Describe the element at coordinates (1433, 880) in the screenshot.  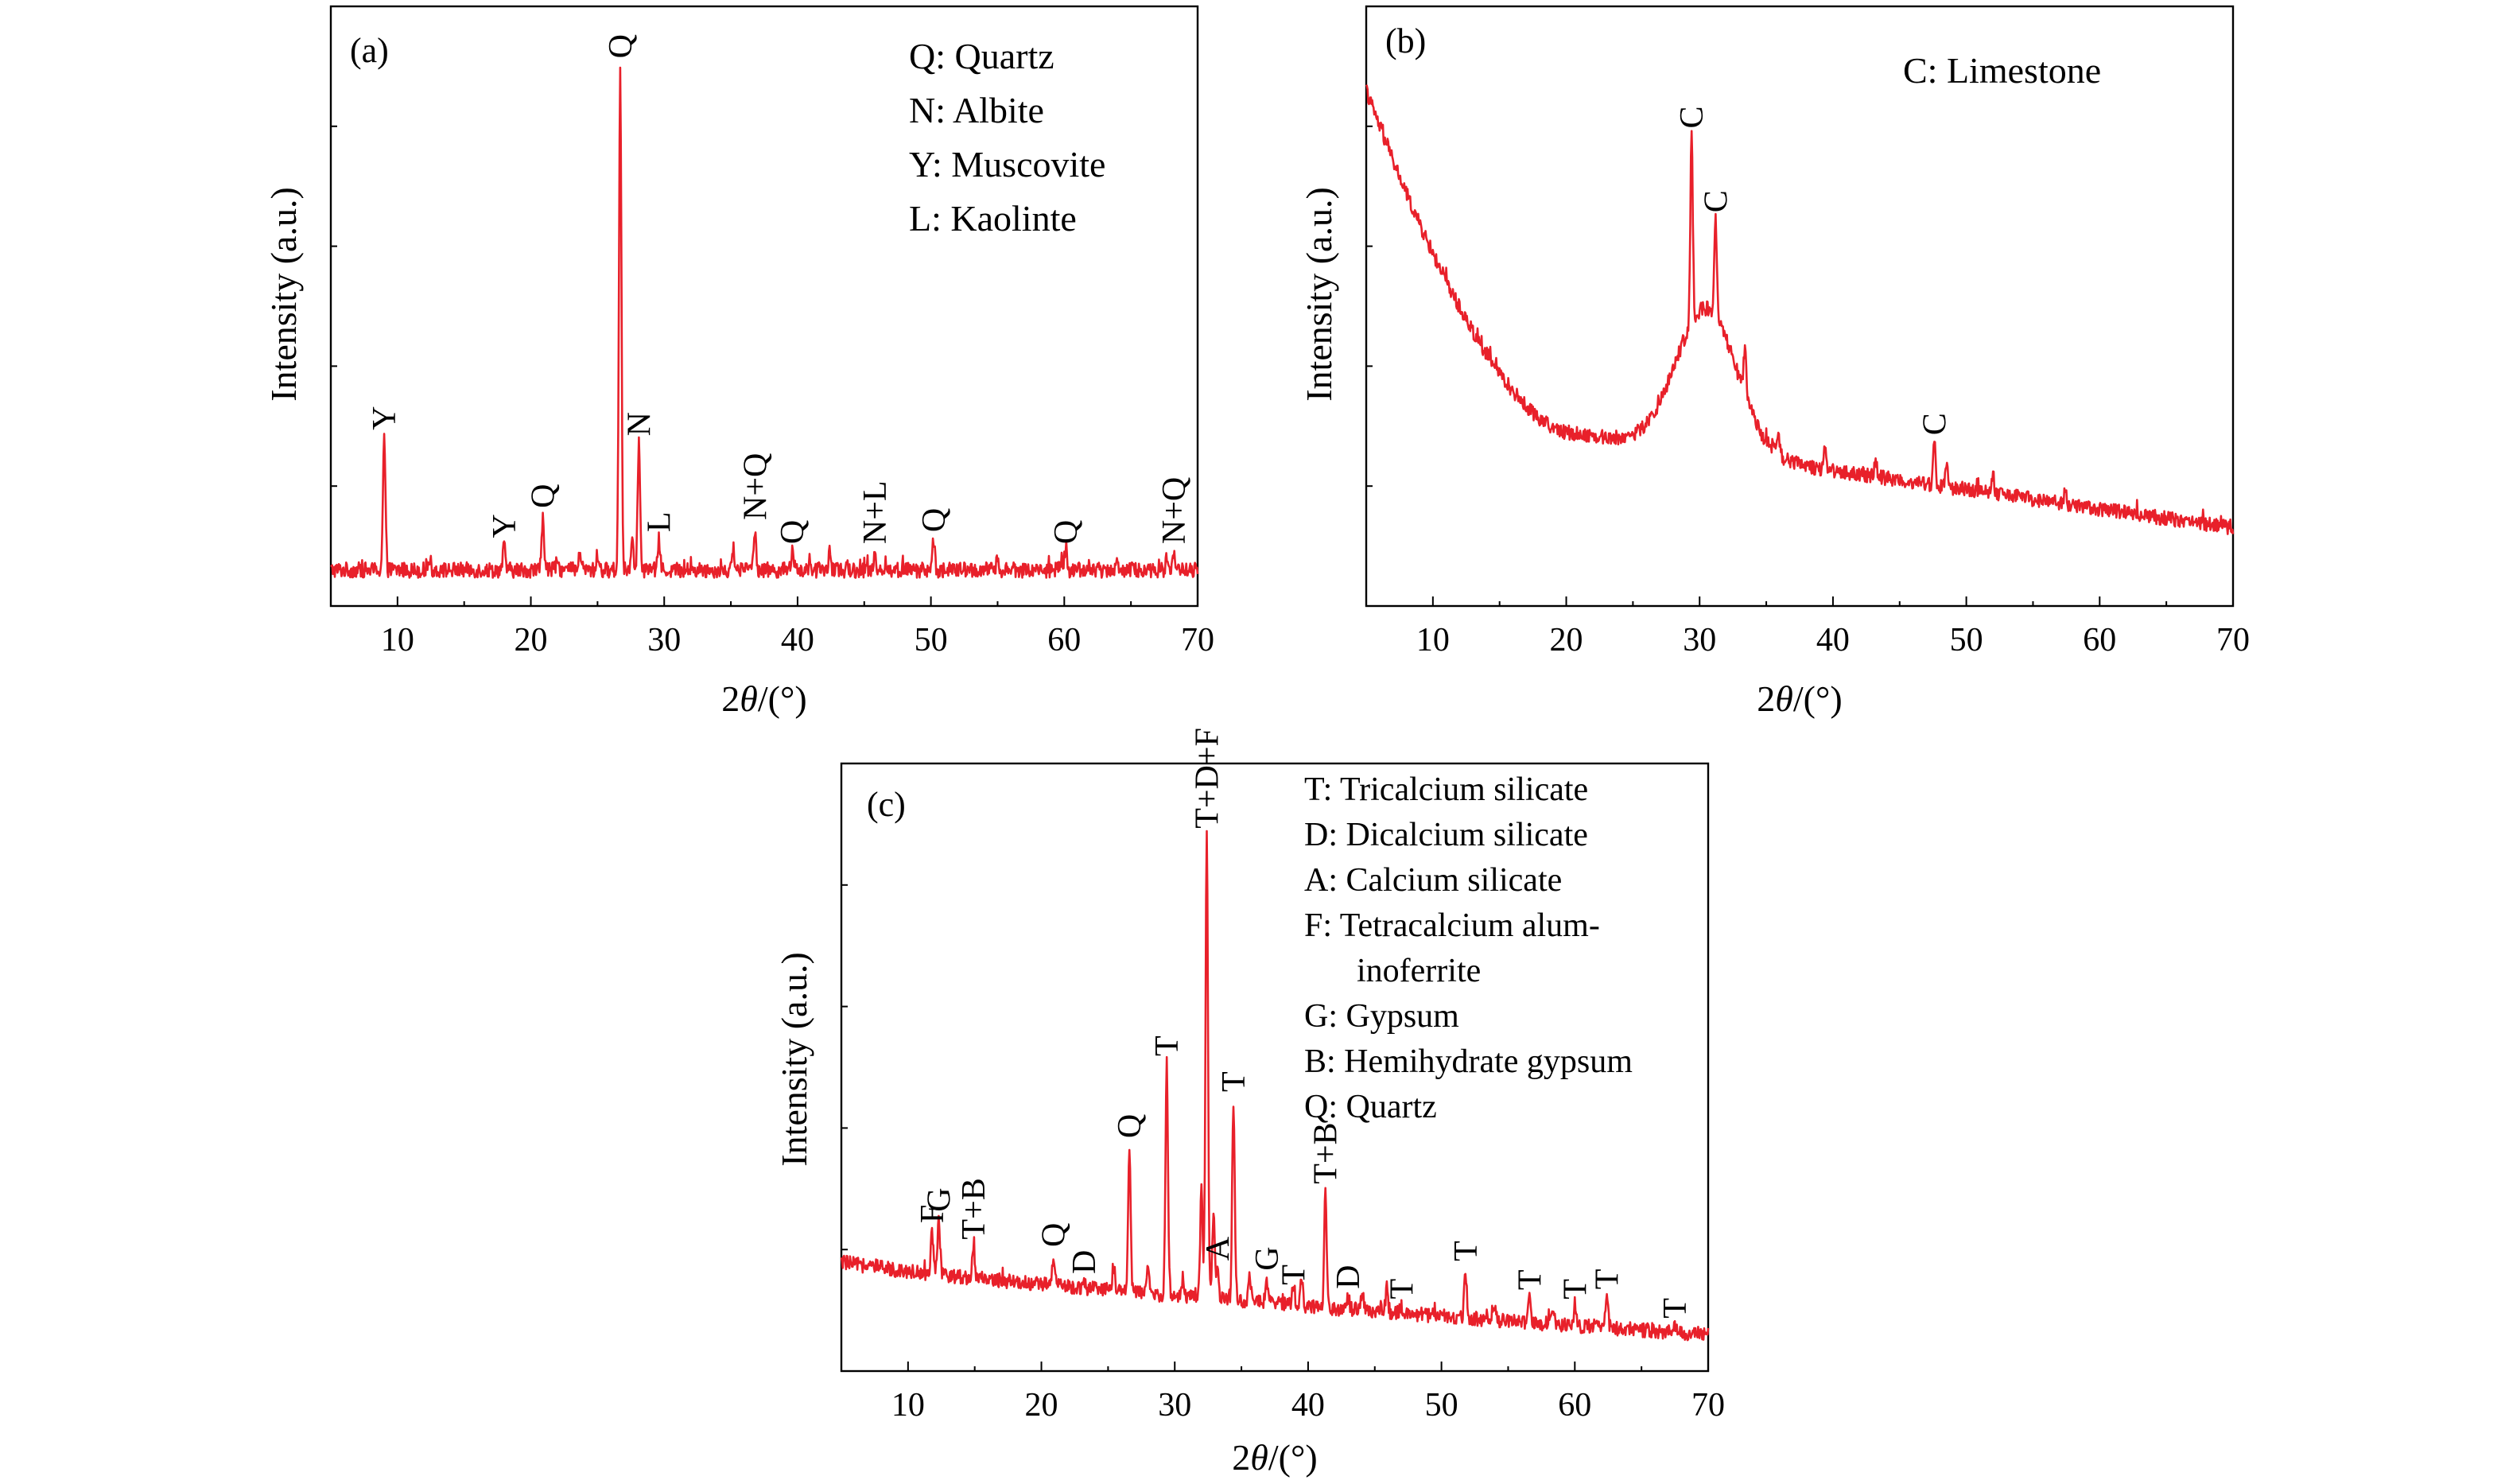
I see `panel-c-legend-entry-calcium-silicate: A: Calcium silicate` at that location.